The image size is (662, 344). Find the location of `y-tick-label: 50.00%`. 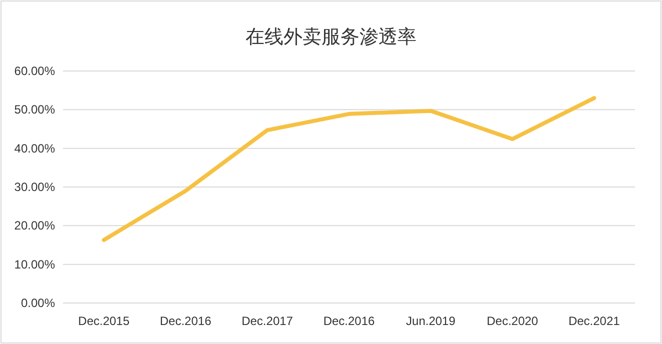

y-tick-label: 50.00% is located at coordinates (35, 109).